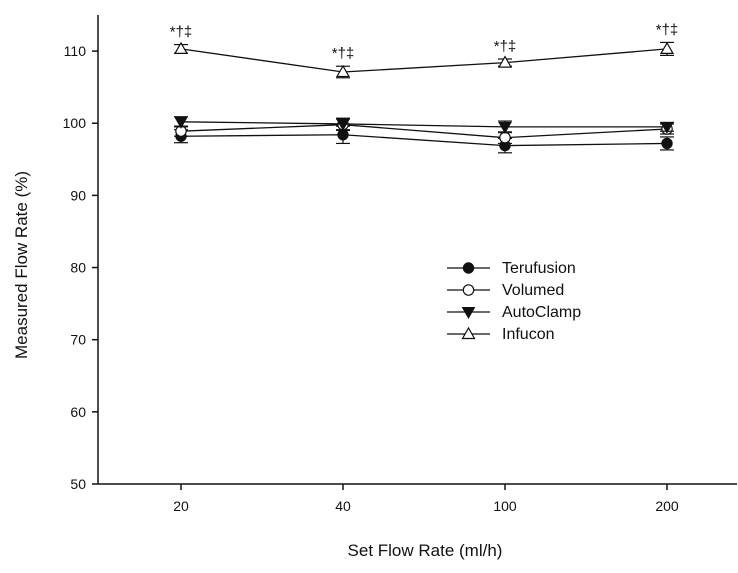  I want to click on legend-item-volumed: Volumed, so click(505, 290).